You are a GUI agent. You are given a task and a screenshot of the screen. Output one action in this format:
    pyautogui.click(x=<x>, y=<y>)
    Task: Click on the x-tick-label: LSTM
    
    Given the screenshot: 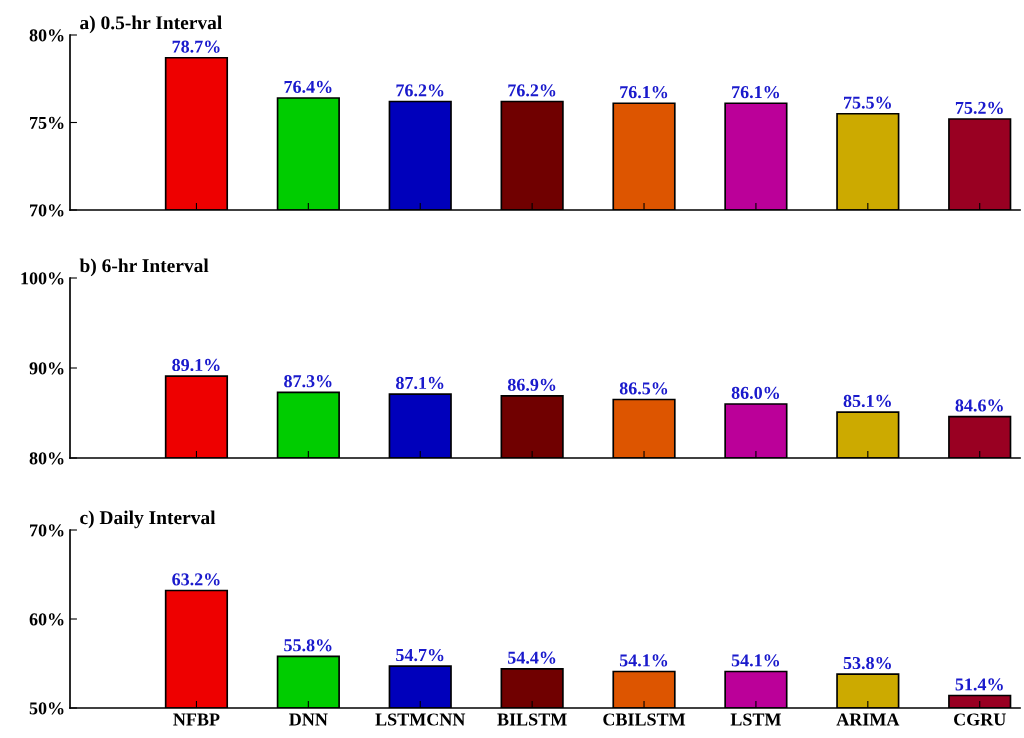 What is the action you would take?
    pyautogui.click(x=755, y=719)
    